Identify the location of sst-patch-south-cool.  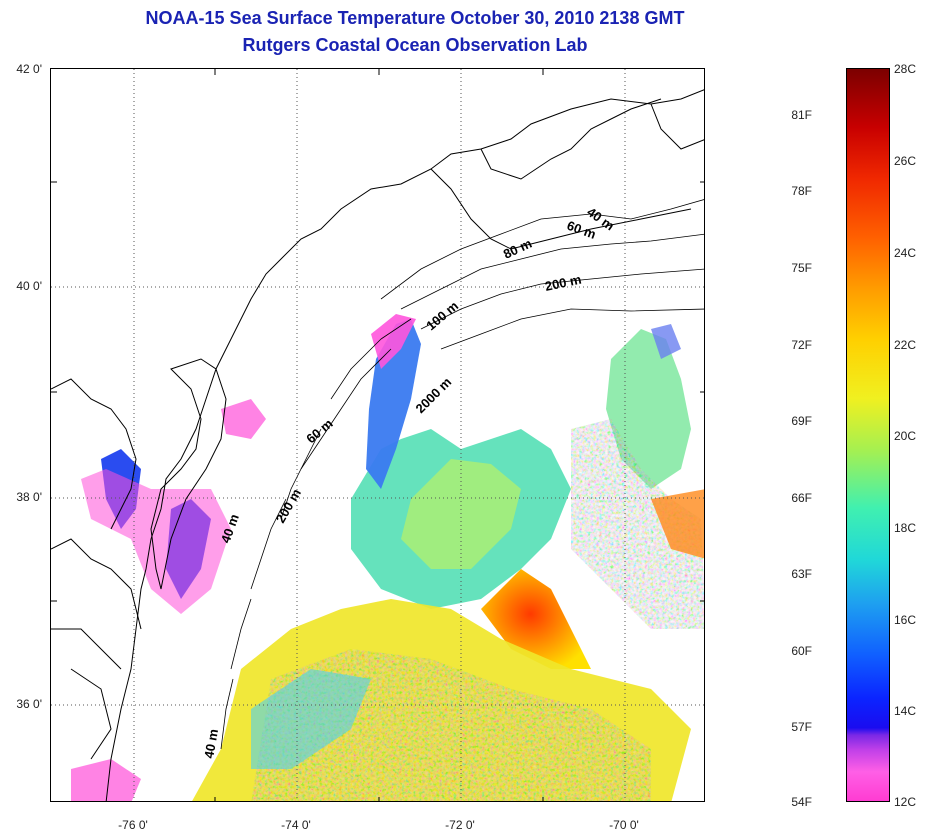
(311, 719).